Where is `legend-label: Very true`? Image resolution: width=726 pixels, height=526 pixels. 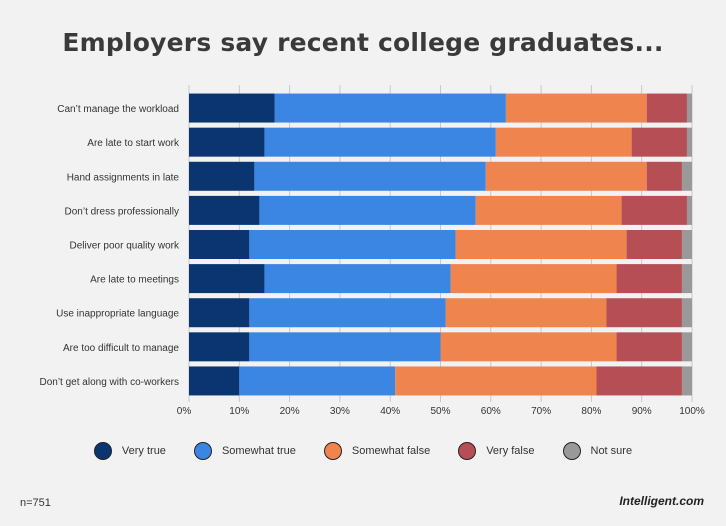
legend-label: Very true is located at coordinates (143, 451).